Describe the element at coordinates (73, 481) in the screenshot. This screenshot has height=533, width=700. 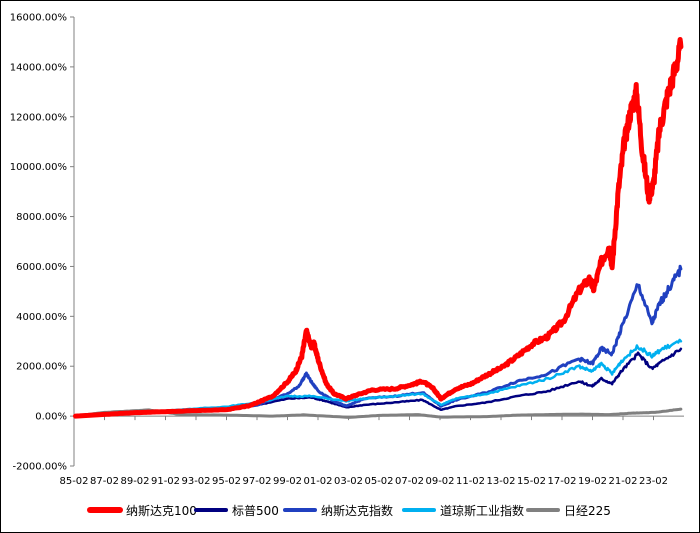
I see `x-tick-label: 85-02` at that location.